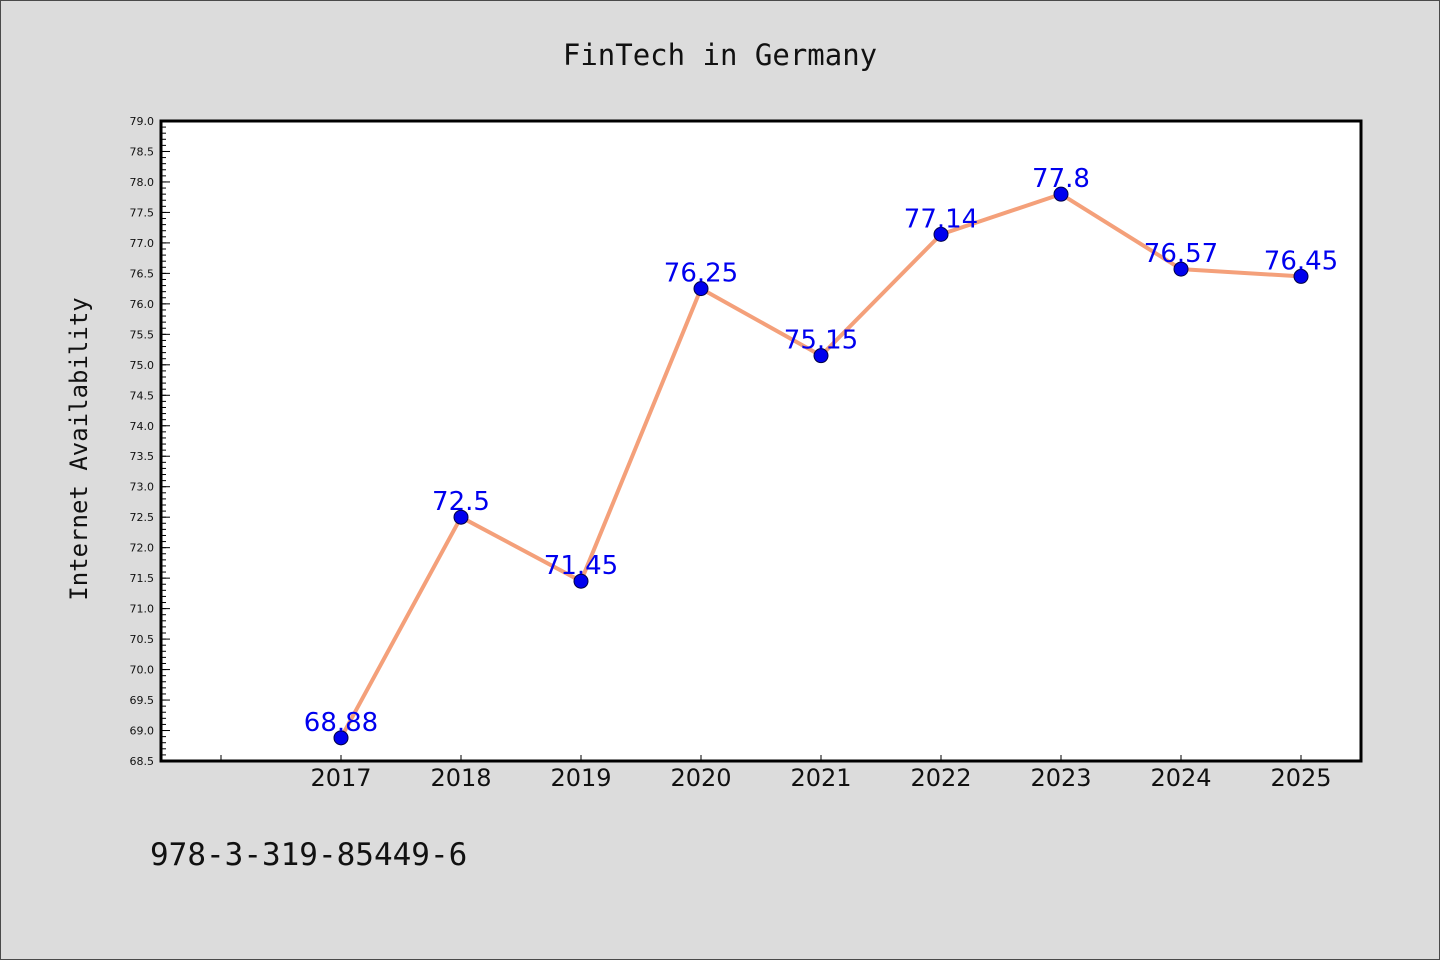 Image resolution: width=1440 pixels, height=960 pixels. What do you see at coordinates (142, 609) in the screenshot?
I see `y-tick-label: 71.0` at bounding box center [142, 609].